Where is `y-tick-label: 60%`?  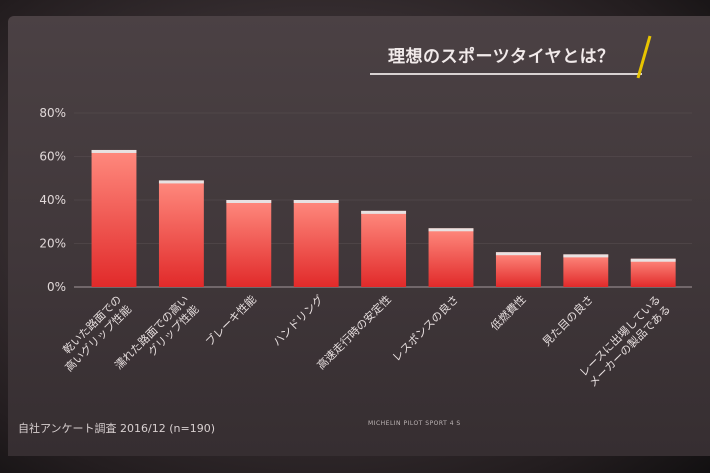
y-tick-label: 60% is located at coordinates (52, 157).